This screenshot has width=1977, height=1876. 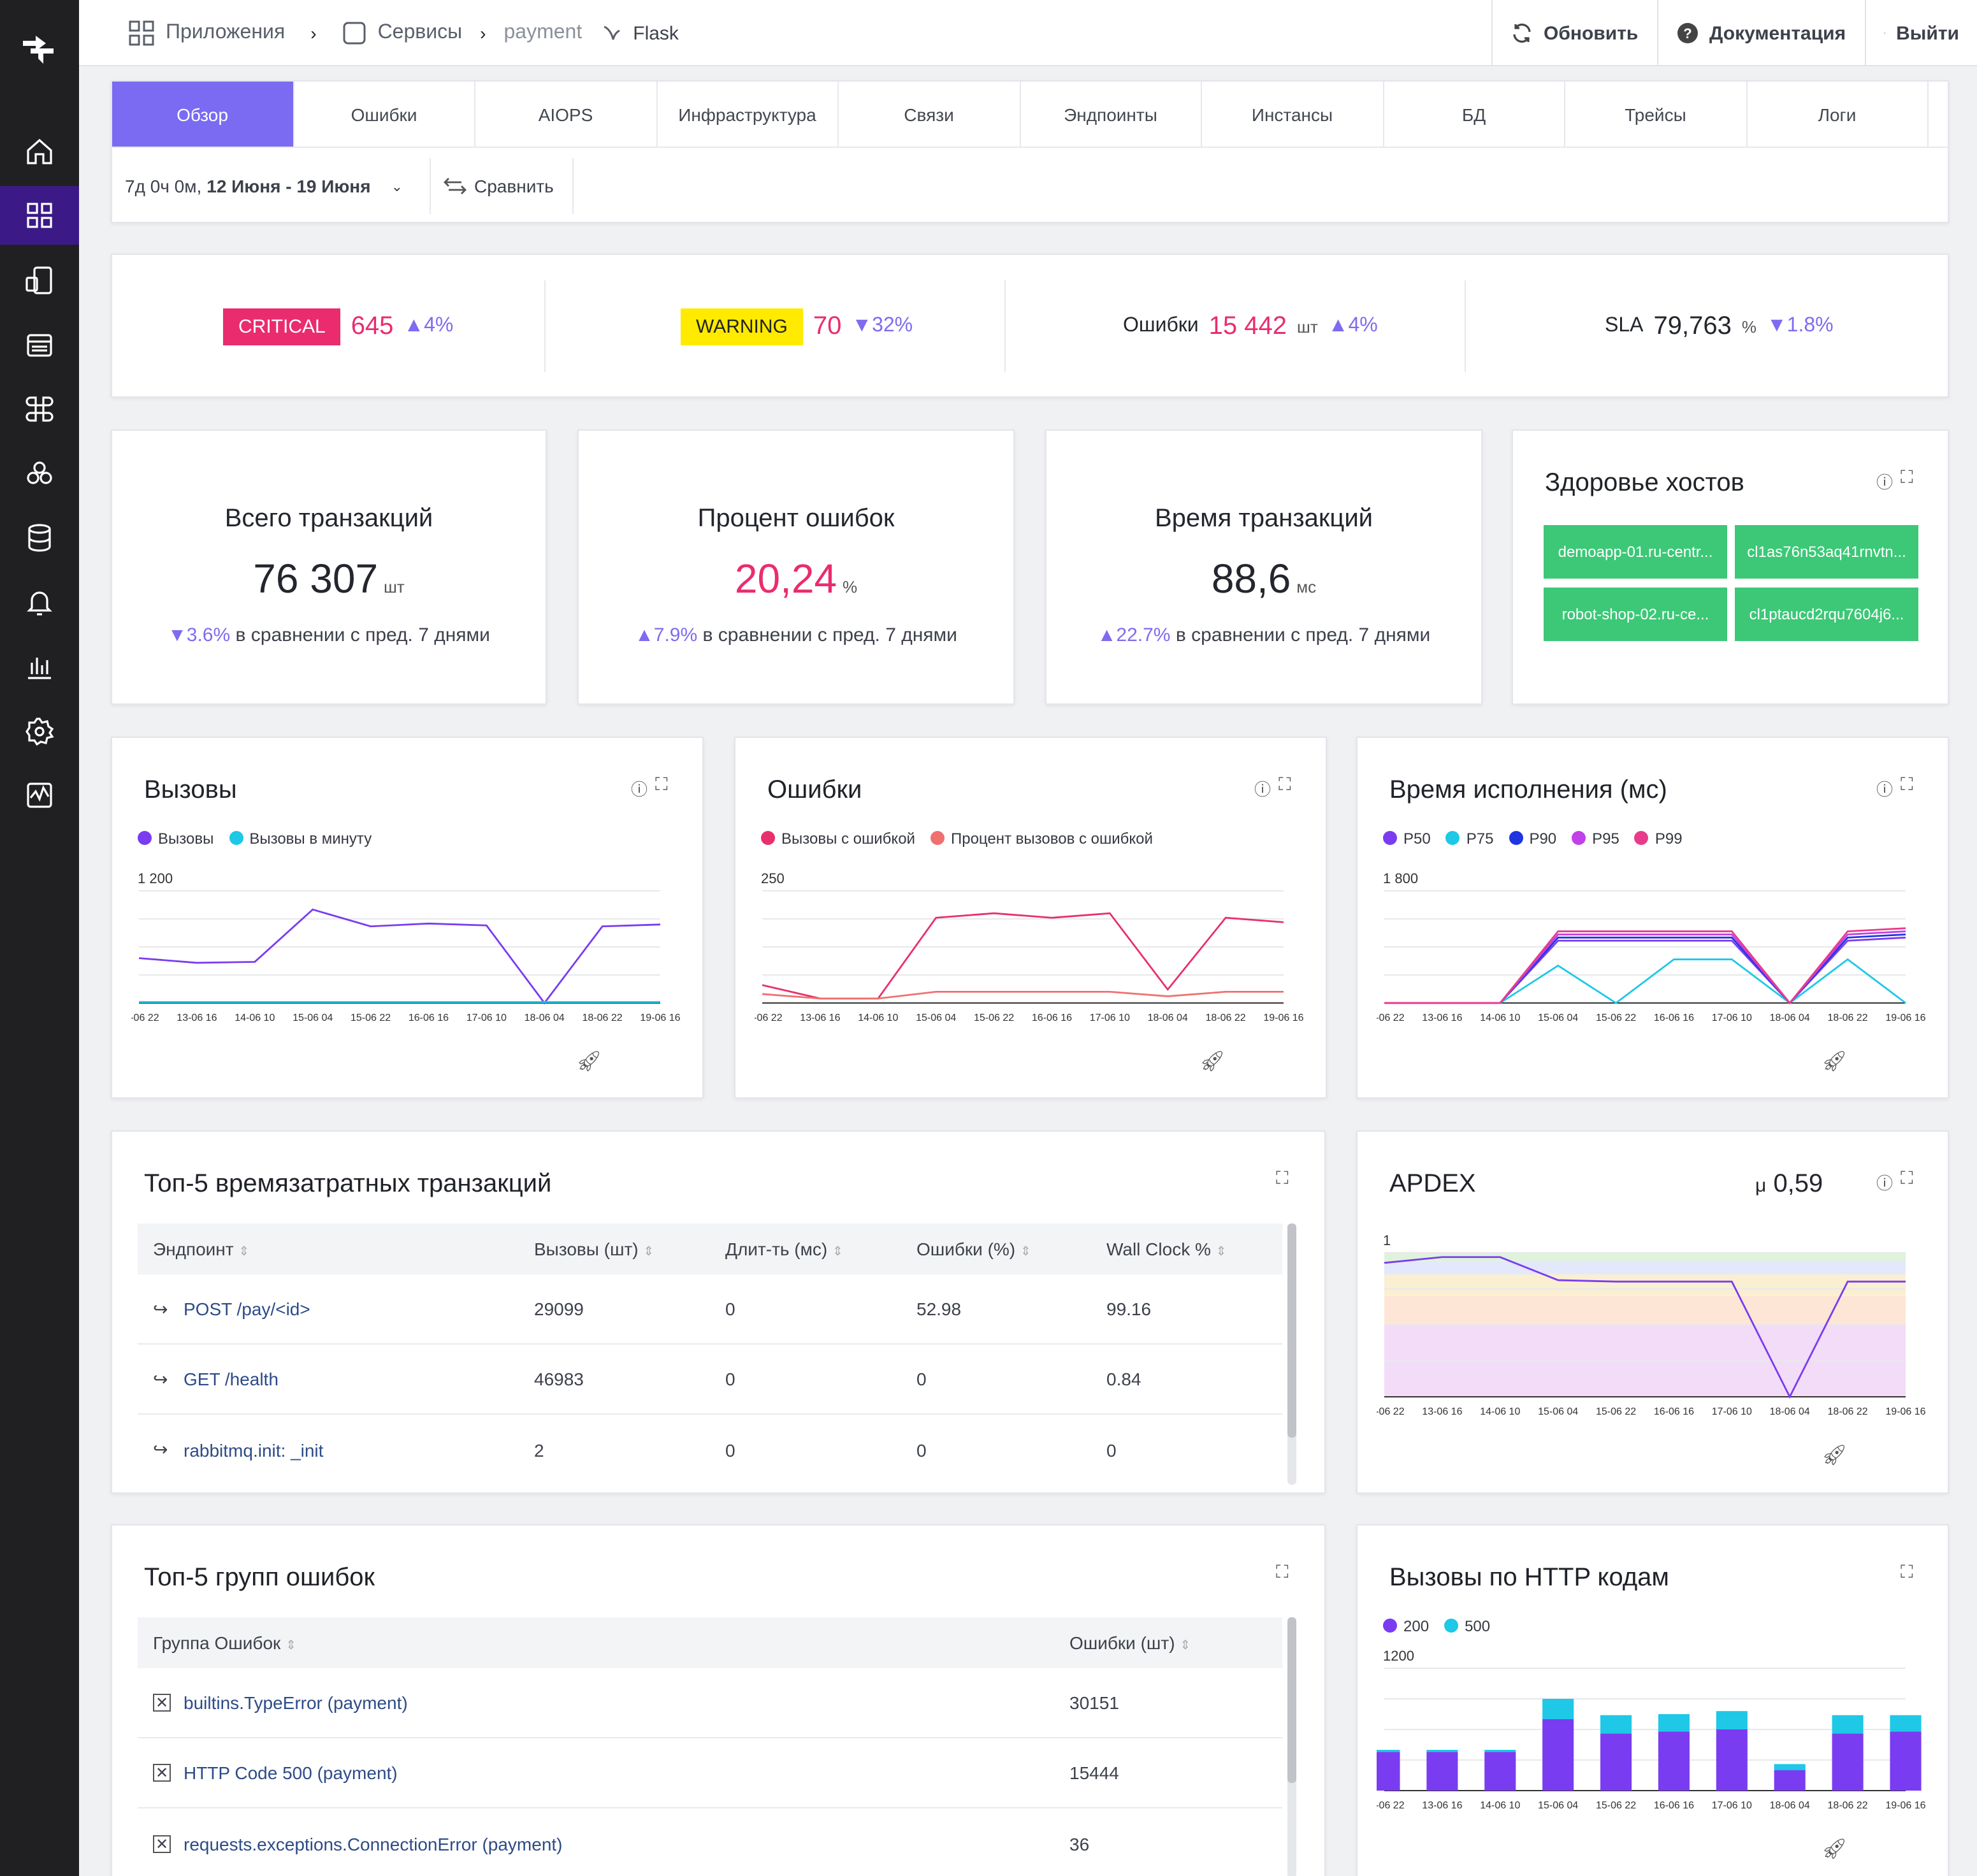 What do you see at coordinates (372, 326) in the screenshot?
I see `critical-count: 645` at bounding box center [372, 326].